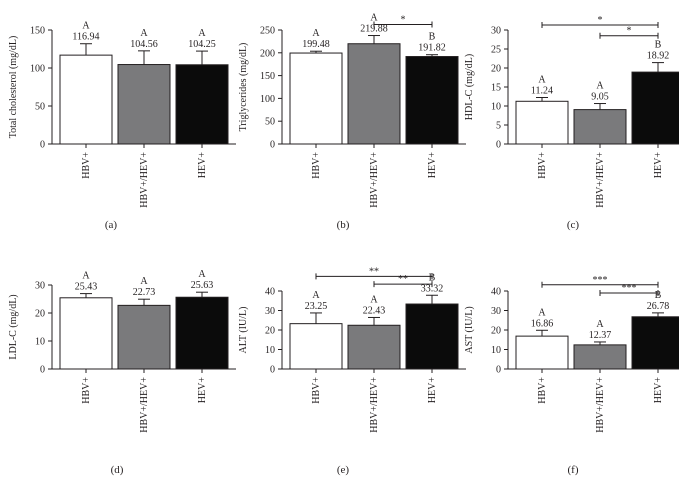  What do you see at coordinates (542, 90) in the screenshot?
I see `data-label: 11.24` at bounding box center [542, 90].